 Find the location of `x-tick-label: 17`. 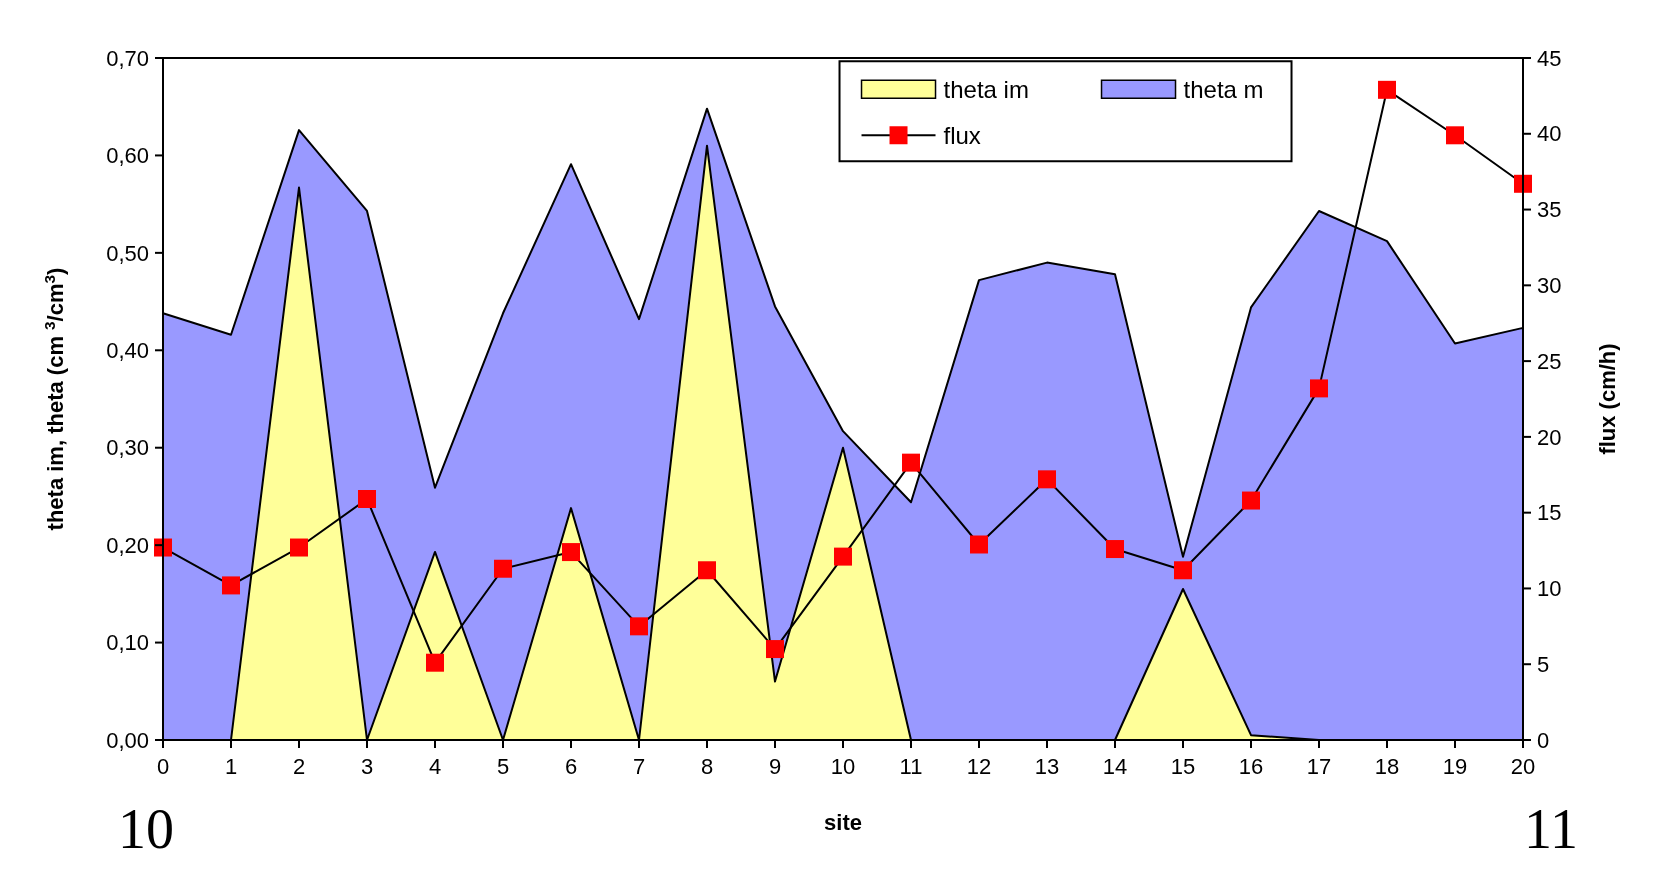

x-tick-label: 17 is located at coordinates (1319, 766).